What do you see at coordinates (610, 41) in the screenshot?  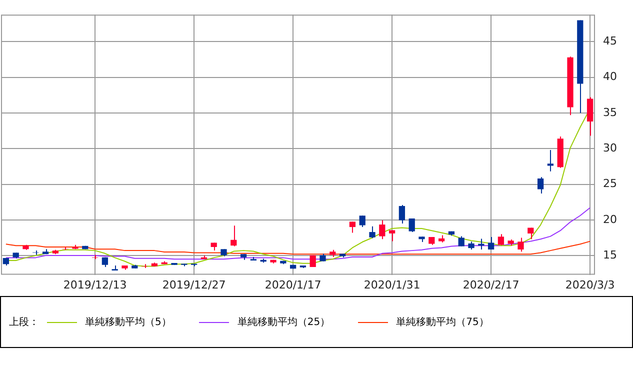 I see `y-tick-label: 45` at bounding box center [610, 41].